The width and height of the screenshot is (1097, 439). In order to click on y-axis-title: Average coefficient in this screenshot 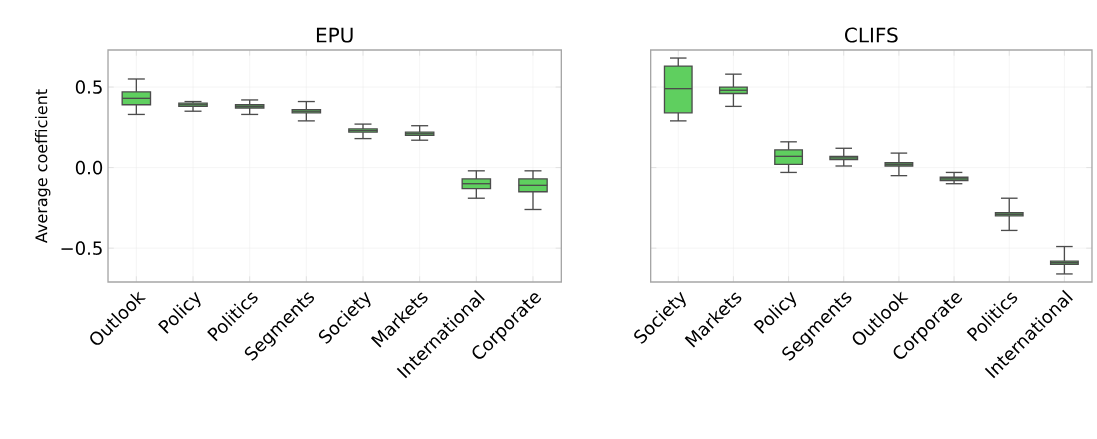, I will do `click(42, 166)`.